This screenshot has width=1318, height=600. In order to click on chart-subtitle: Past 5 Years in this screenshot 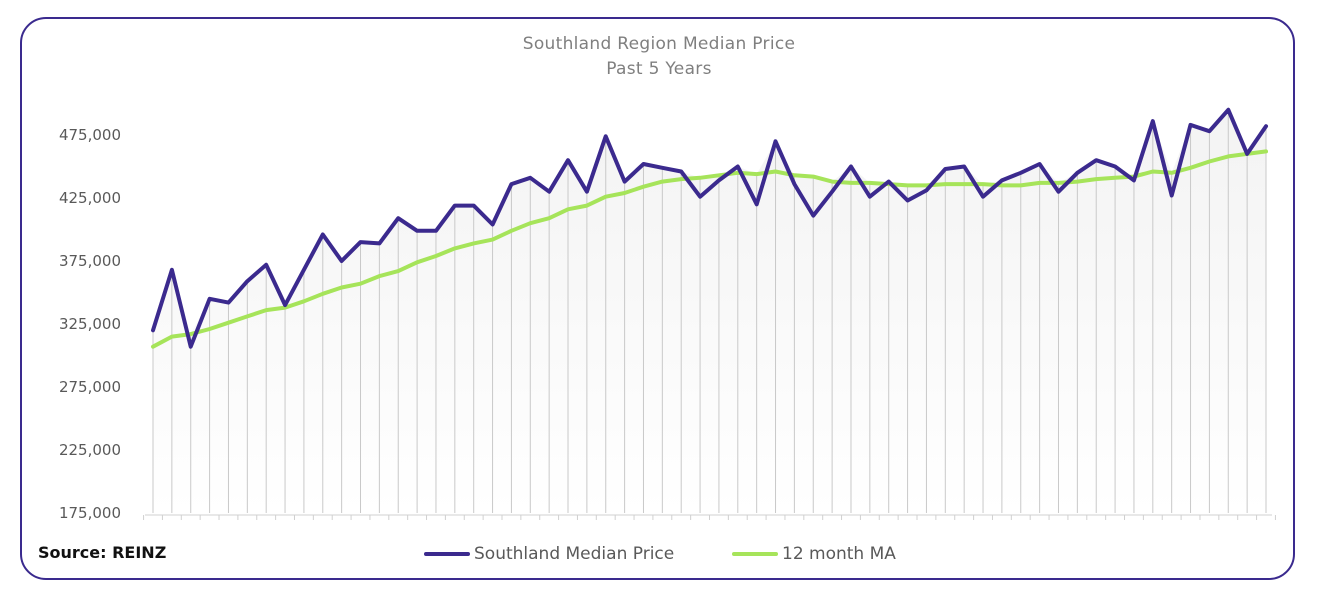, I will do `click(659, 69)`.